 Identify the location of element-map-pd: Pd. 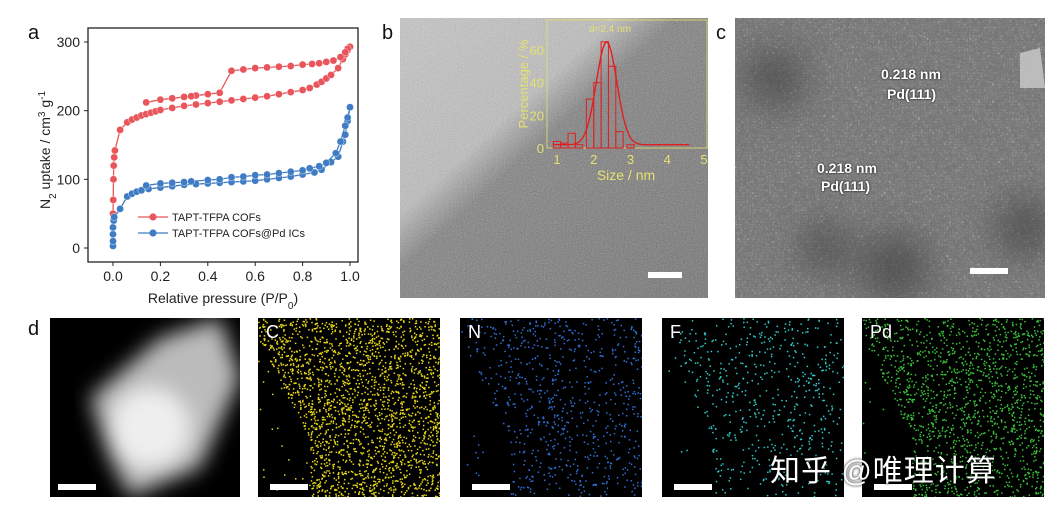
(953, 407).